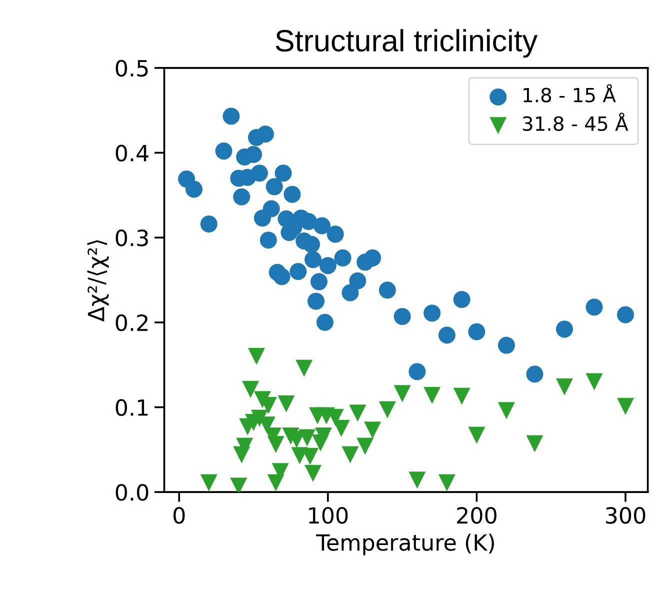 The image size is (657, 612). What do you see at coordinates (132, 238) in the screenshot?
I see `y-tick-label: 0.3` at bounding box center [132, 238].